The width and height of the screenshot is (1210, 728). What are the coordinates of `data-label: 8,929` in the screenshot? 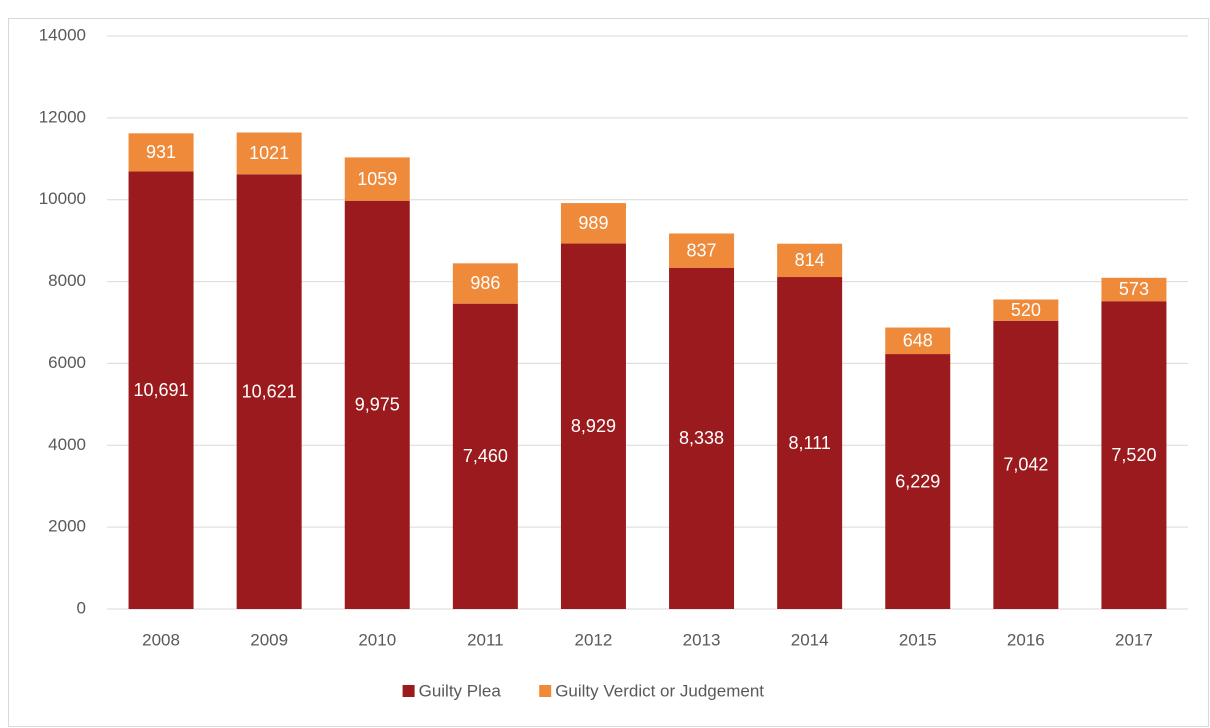 It's located at (593, 426).